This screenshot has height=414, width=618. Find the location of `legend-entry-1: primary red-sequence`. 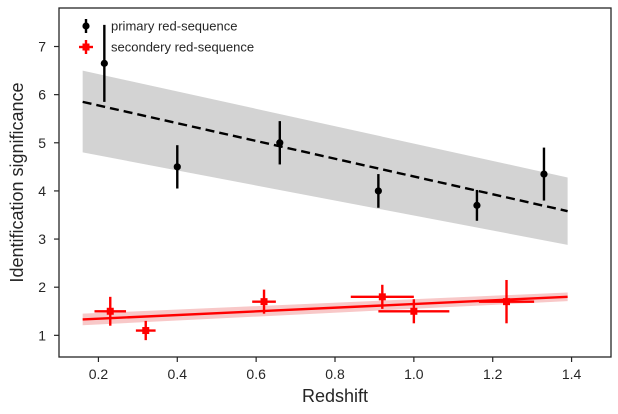

legend-entry-1: primary red-sequence is located at coordinates (159, 26).